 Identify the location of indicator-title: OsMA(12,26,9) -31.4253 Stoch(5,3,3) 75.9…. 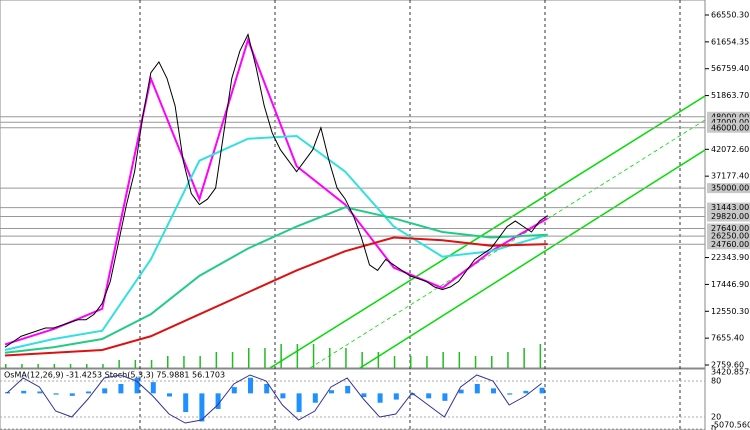
(114, 375).